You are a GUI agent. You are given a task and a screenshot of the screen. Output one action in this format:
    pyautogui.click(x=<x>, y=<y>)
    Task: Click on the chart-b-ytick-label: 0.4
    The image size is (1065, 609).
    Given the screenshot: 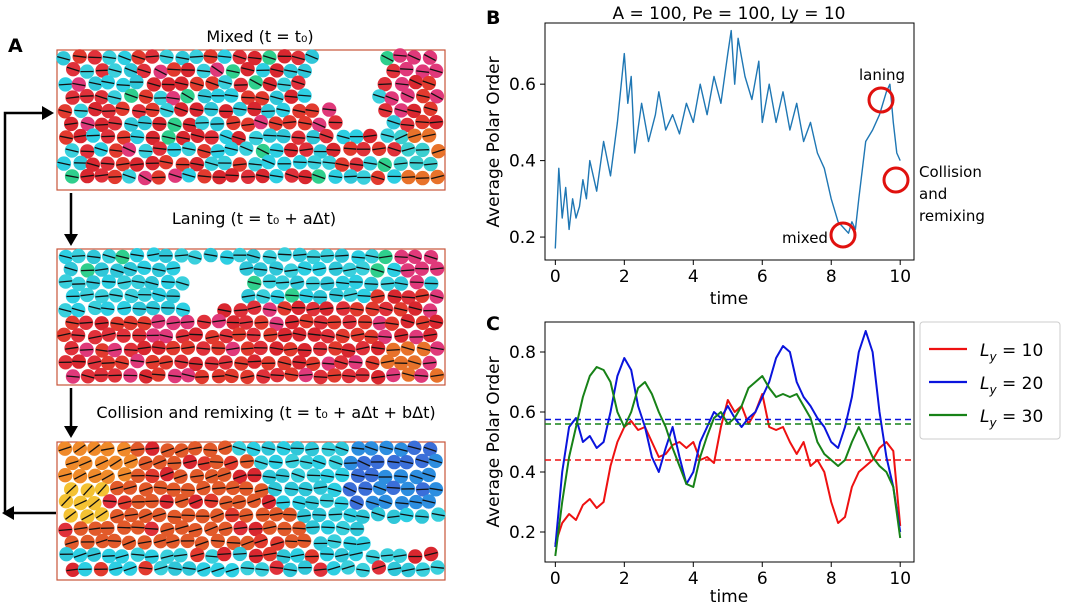 What is the action you would take?
    pyautogui.click(x=522, y=162)
    